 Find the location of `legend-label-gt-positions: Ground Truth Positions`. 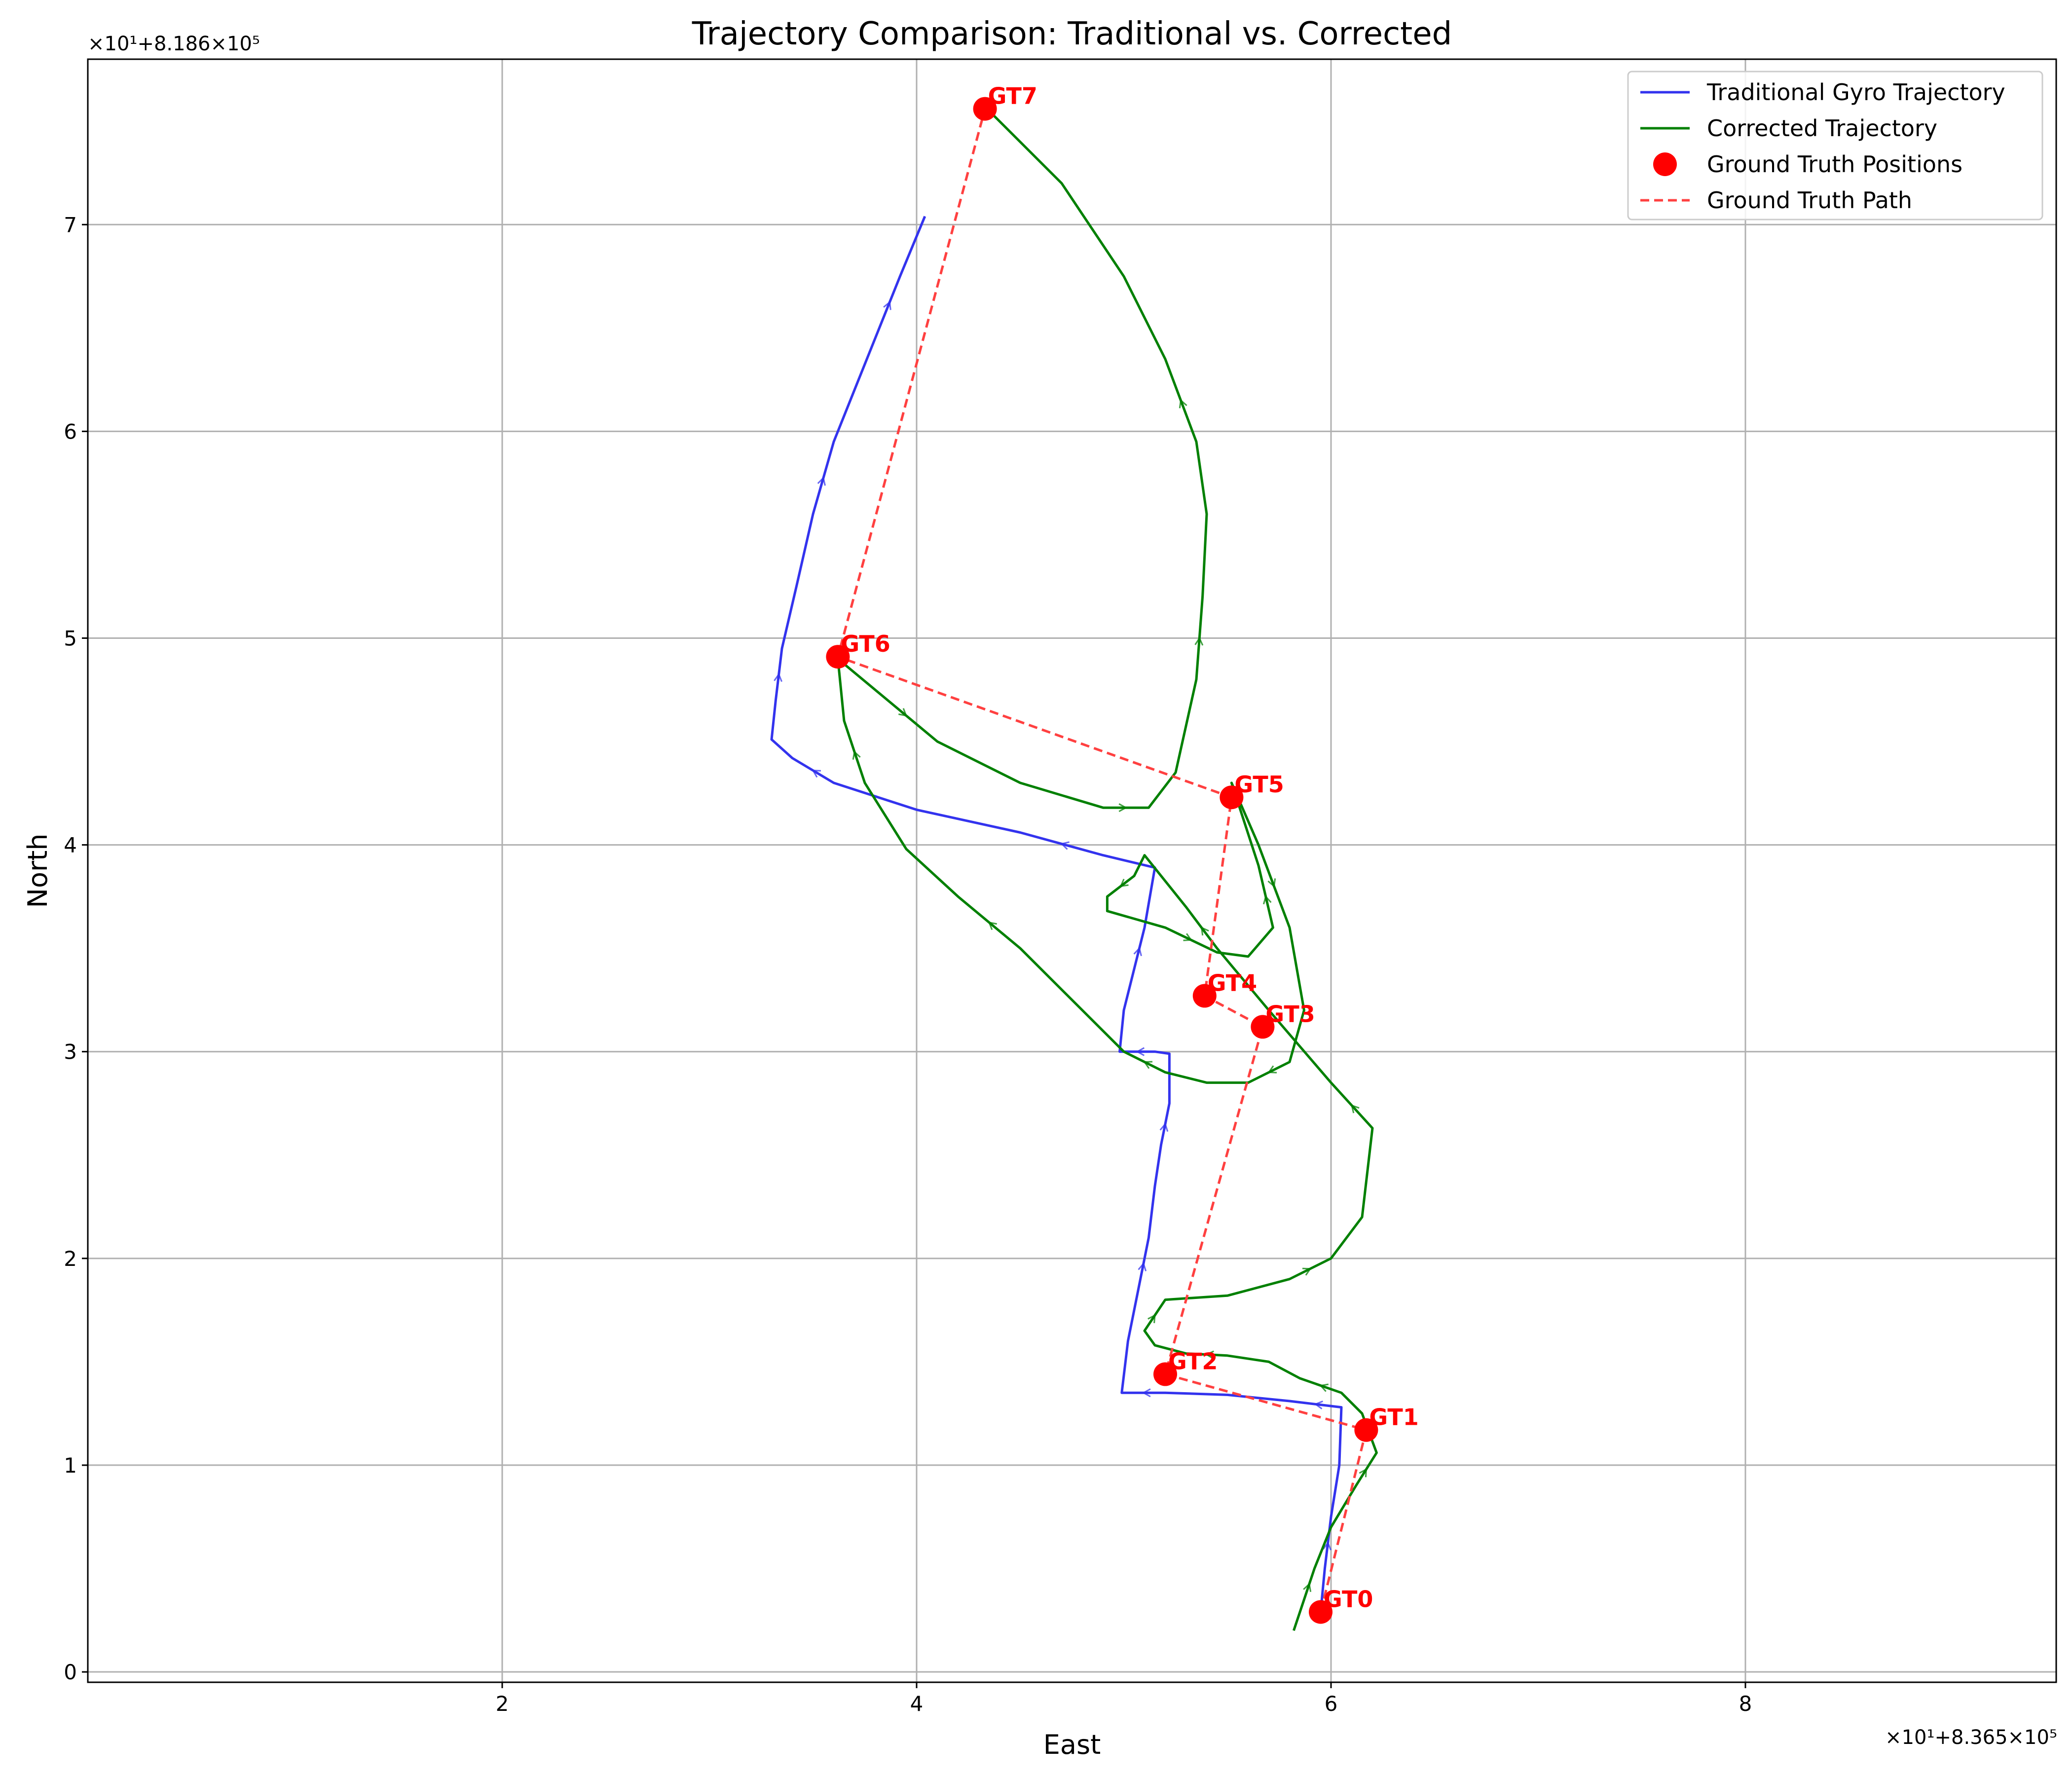

legend-label-gt-positions: Ground Truth Positions is located at coordinates (1835, 165).